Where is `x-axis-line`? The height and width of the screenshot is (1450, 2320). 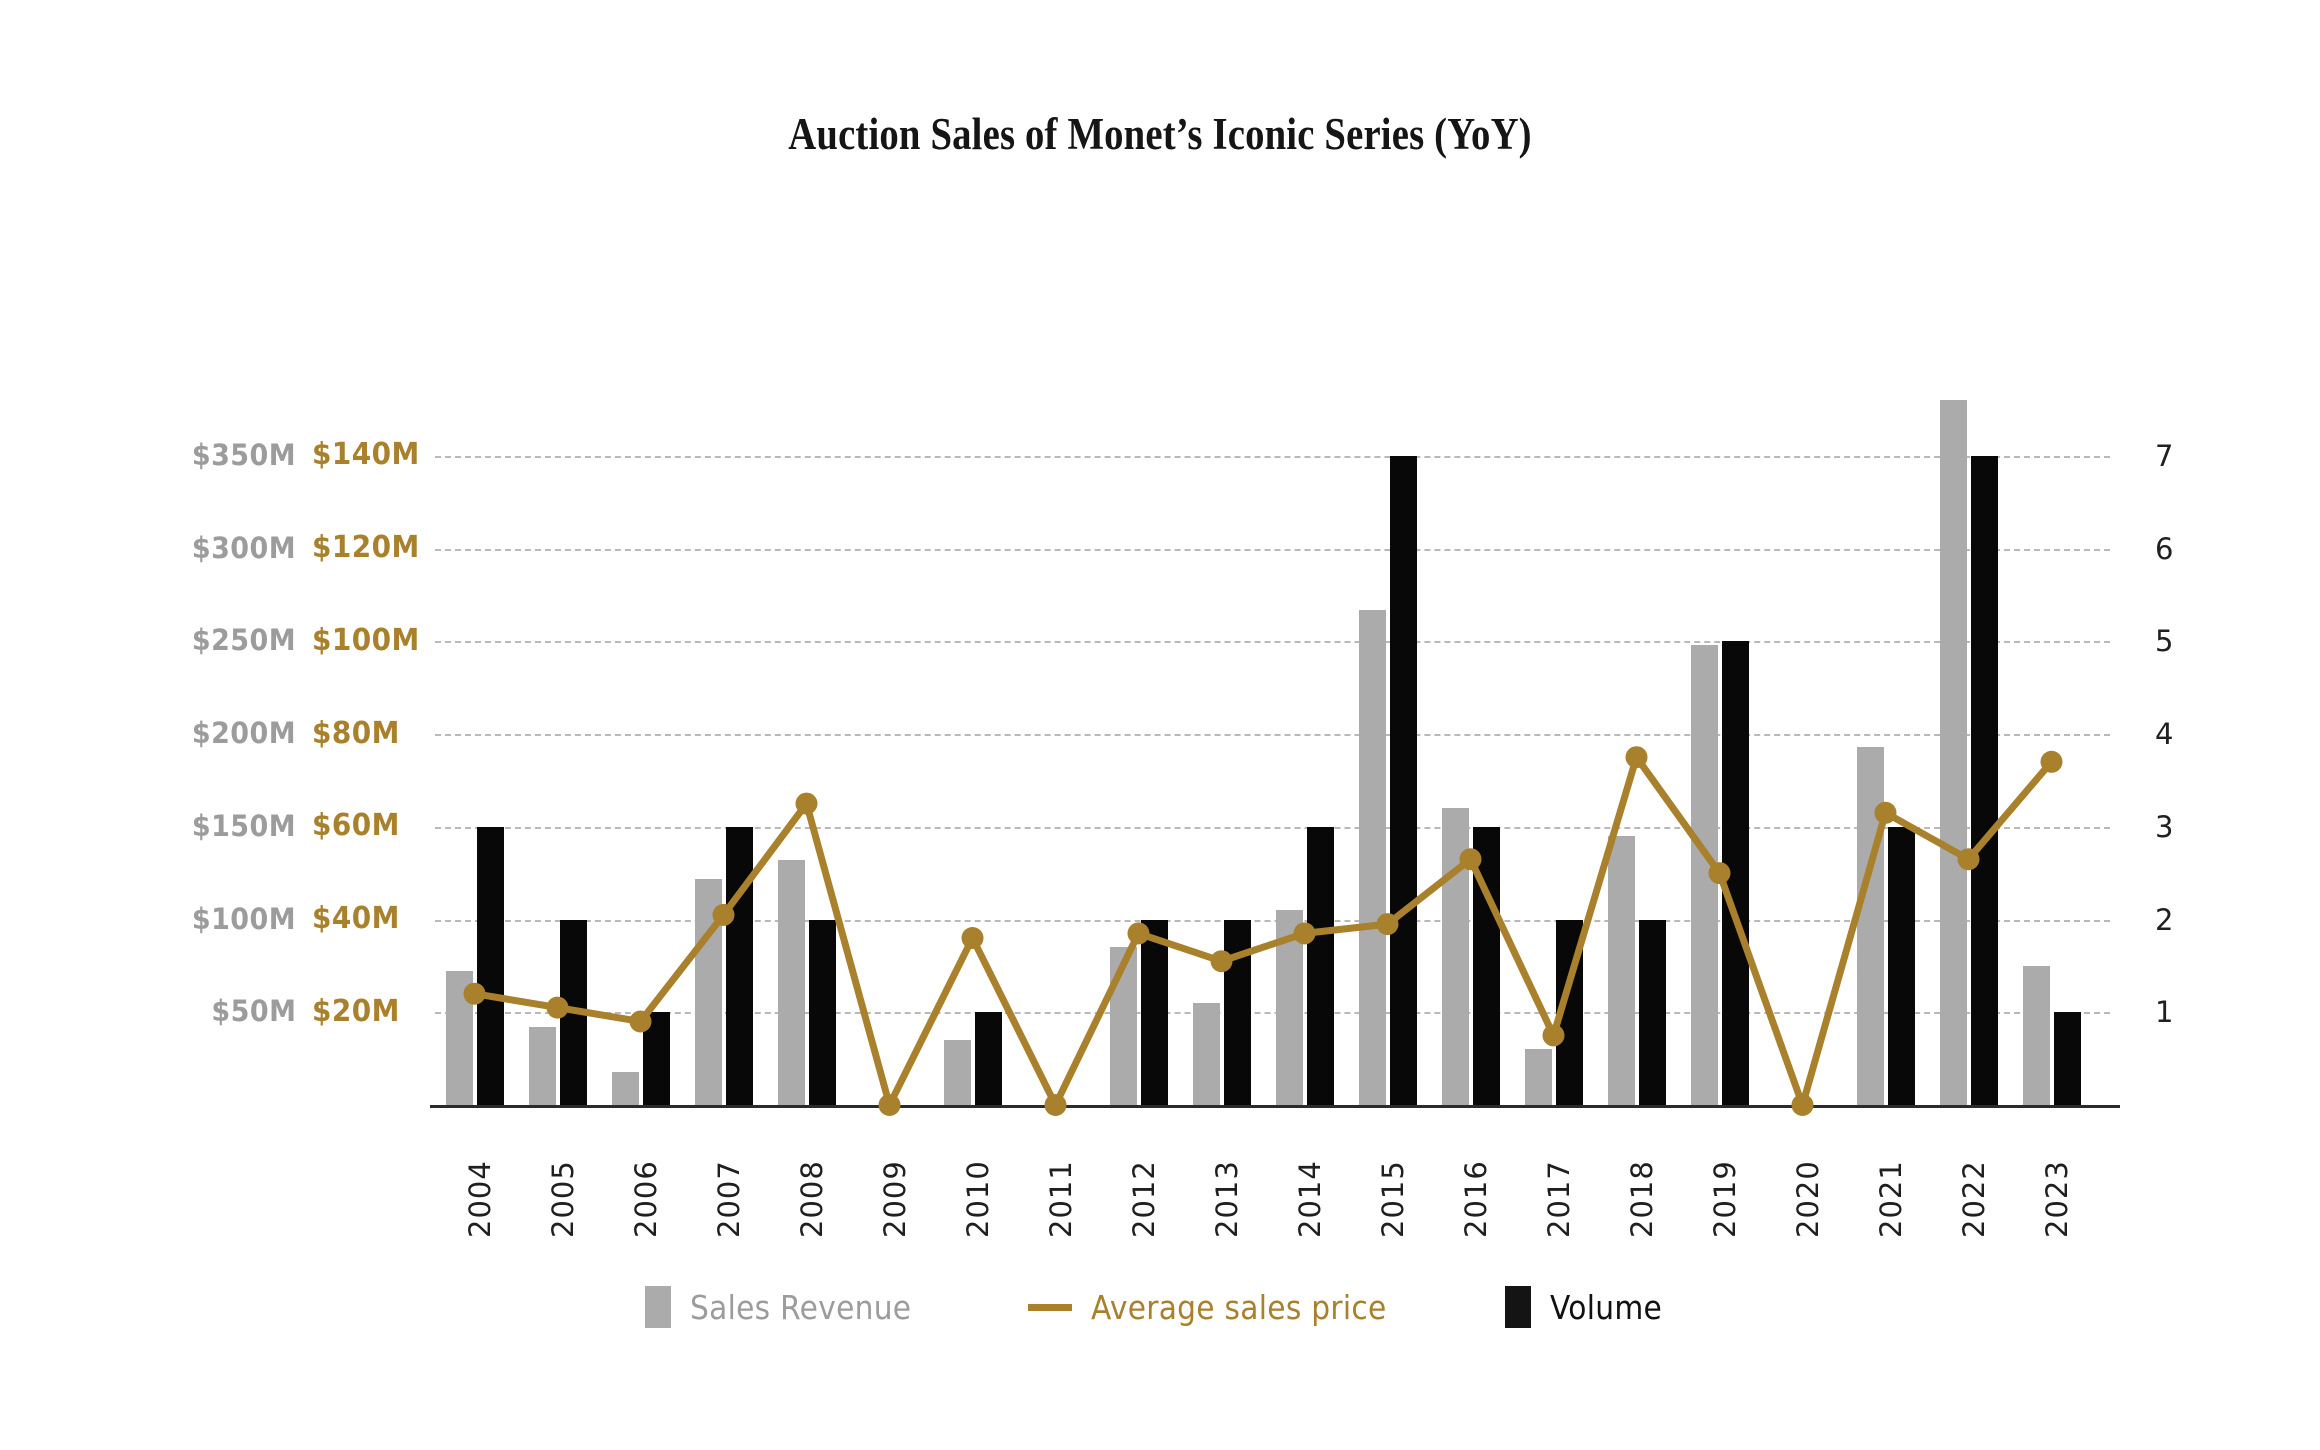
x-axis-line is located at coordinates (1275, 1106).